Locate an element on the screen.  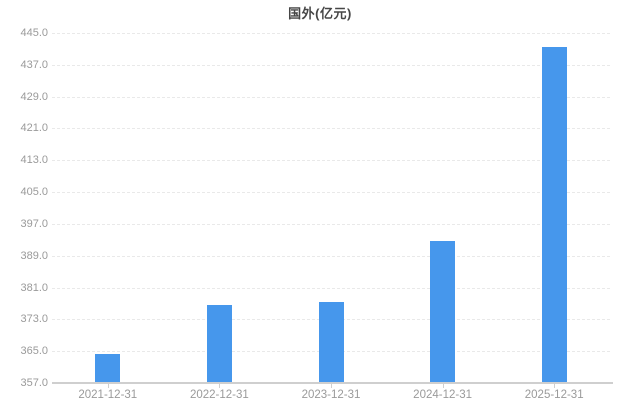
y-axis-tick-label: 429.0 is located at coordinates (34, 96).